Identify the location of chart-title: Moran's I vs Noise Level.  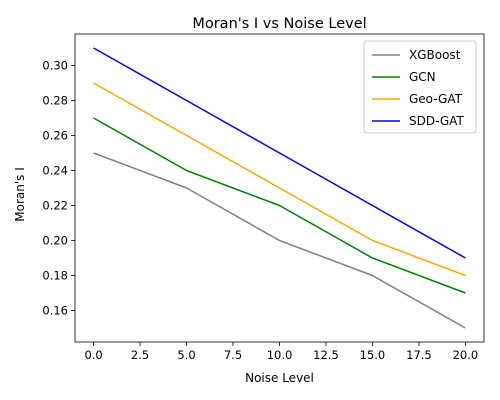
(279, 24).